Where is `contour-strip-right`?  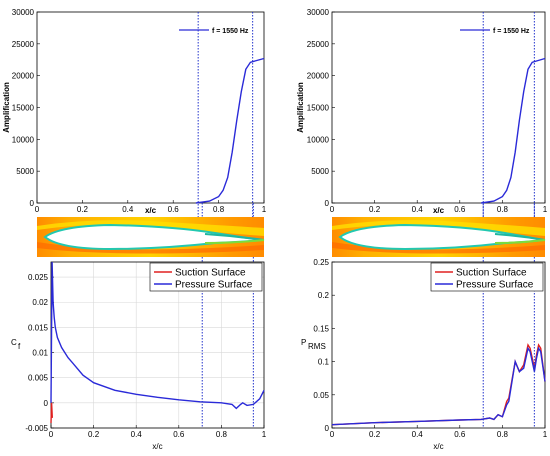
contour-strip-right is located at coordinates (439, 237).